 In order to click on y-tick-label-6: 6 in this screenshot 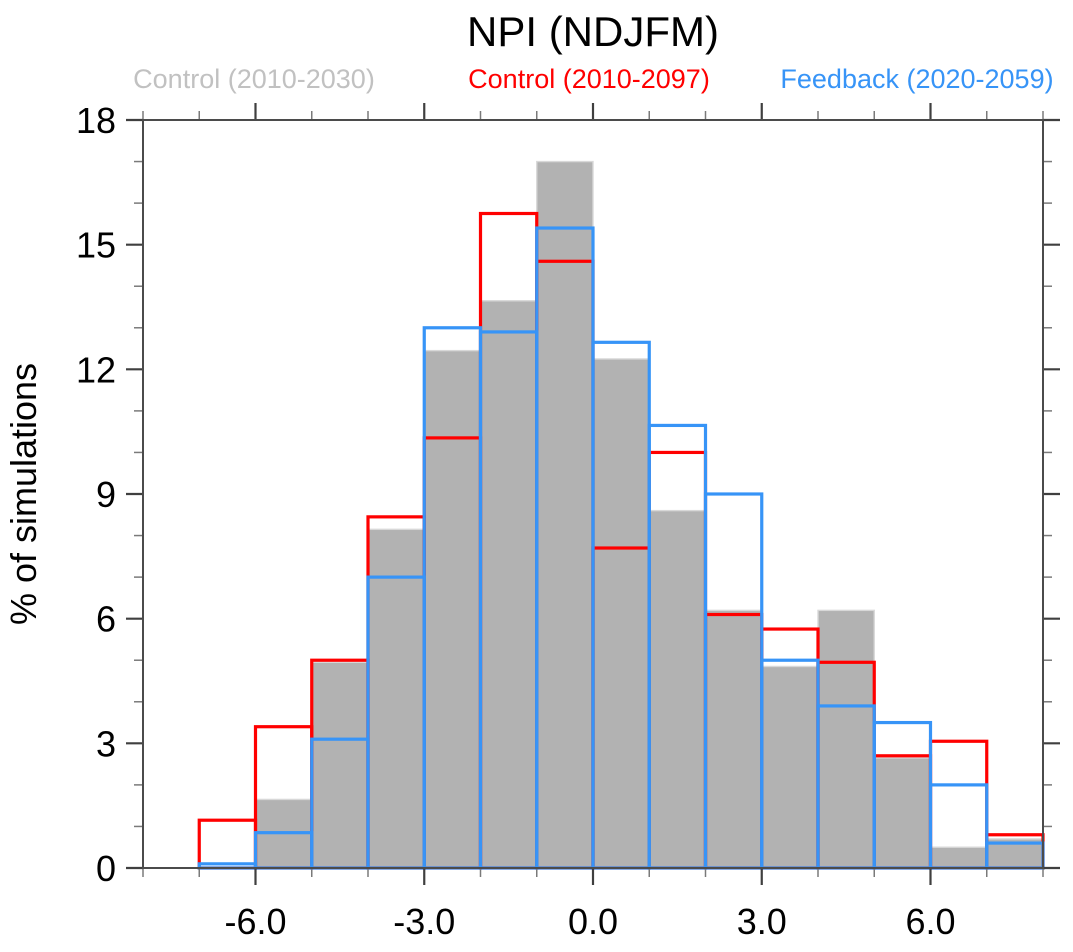, I will do `click(106, 619)`.